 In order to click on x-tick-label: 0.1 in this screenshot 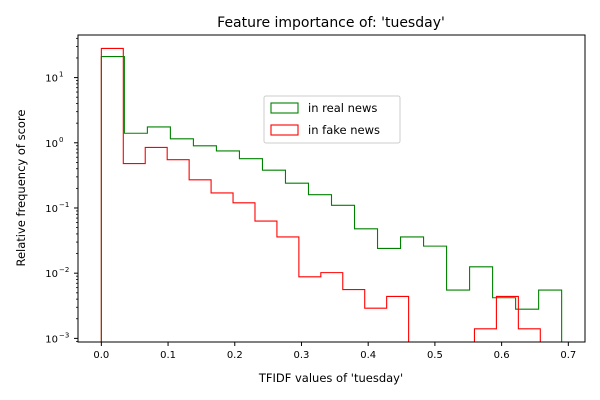, I will do `click(168, 355)`.